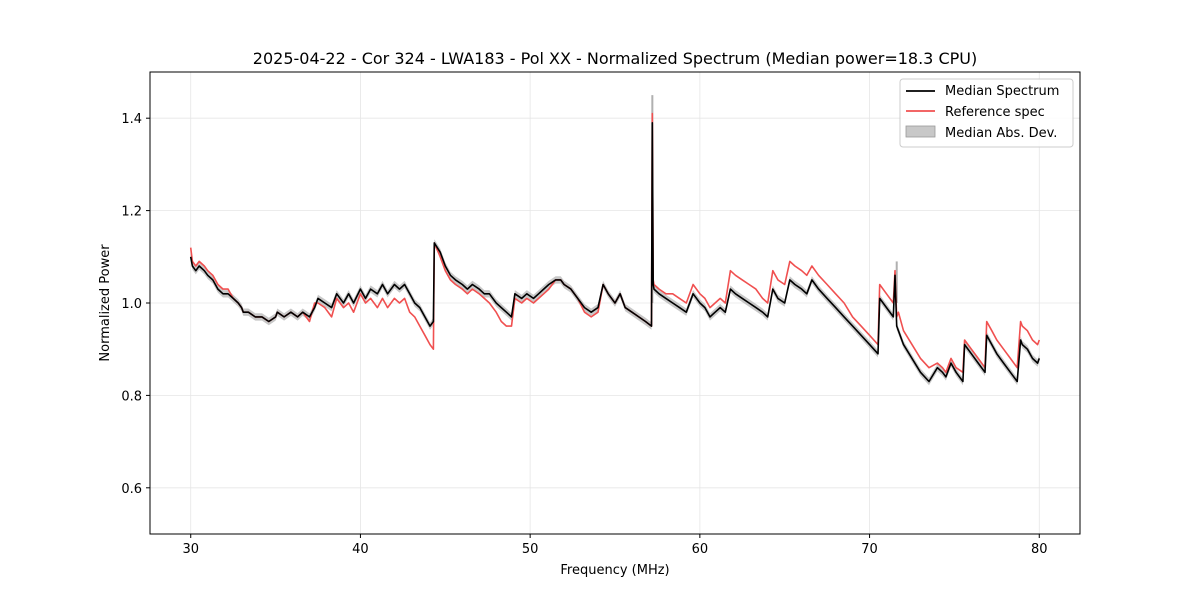  Describe the element at coordinates (360, 549) in the screenshot. I see `x-tick-label: 40` at that location.